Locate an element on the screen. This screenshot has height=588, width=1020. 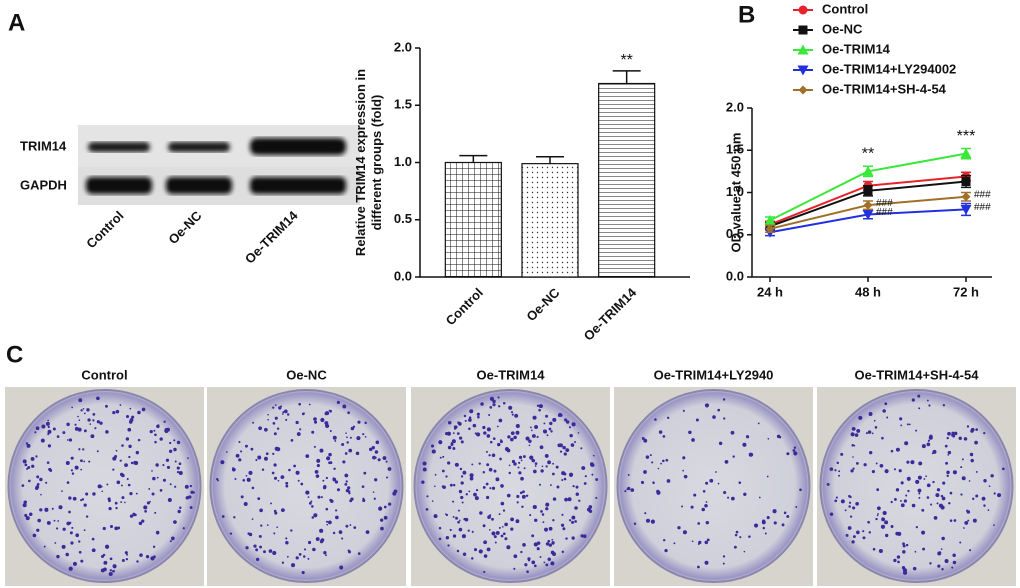
colony-title: Oe-NC is located at coordinates (306, 374).